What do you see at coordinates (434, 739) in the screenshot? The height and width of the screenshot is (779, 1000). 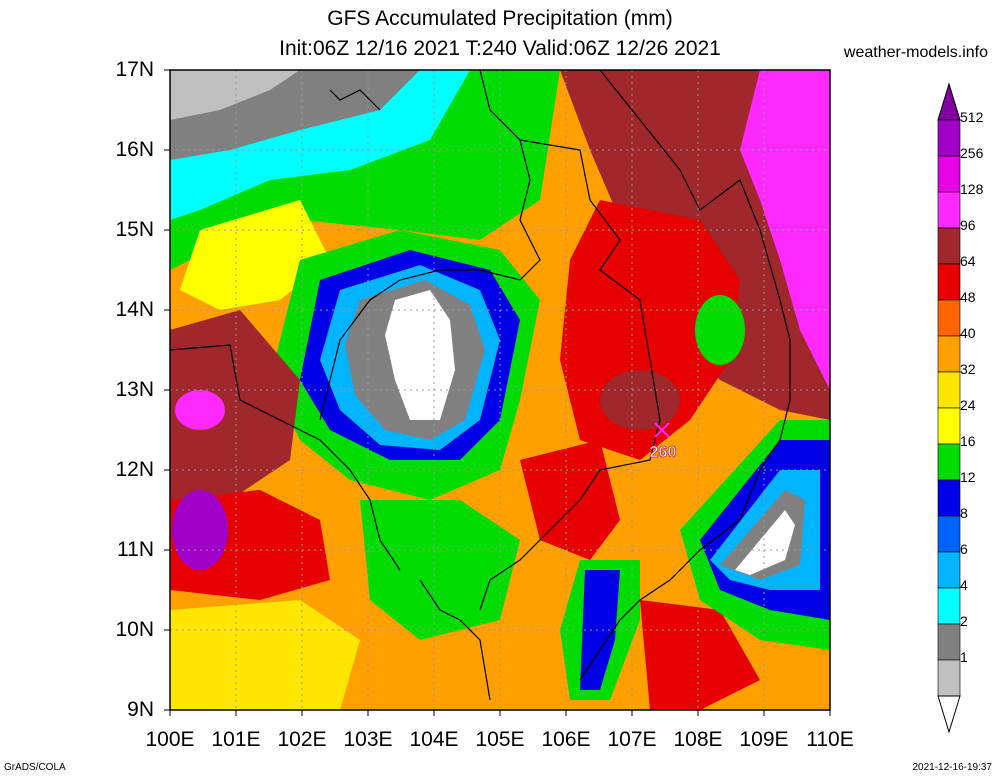 I see `lon-label: 104E` at bounding box center [434, 739].